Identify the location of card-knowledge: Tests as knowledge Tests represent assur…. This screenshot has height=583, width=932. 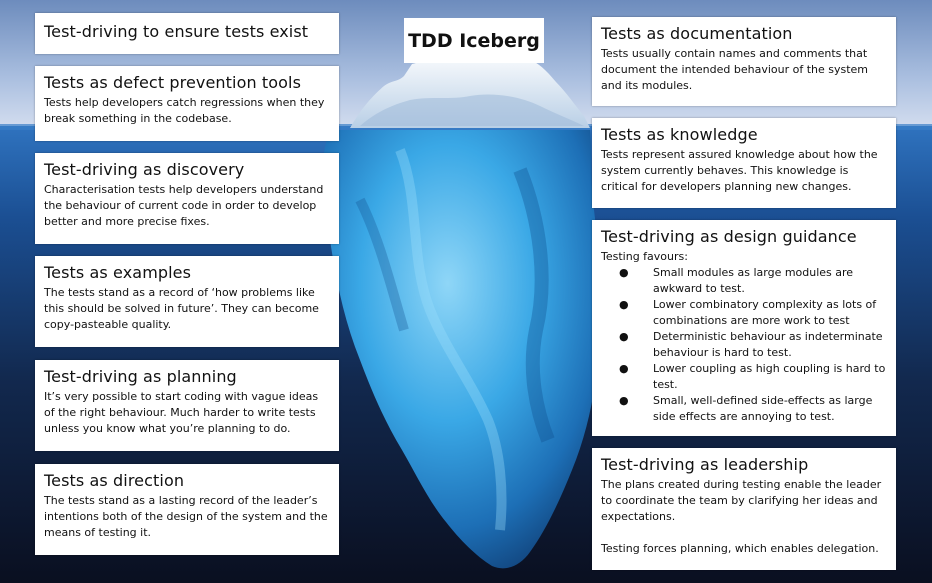
(744, 163).